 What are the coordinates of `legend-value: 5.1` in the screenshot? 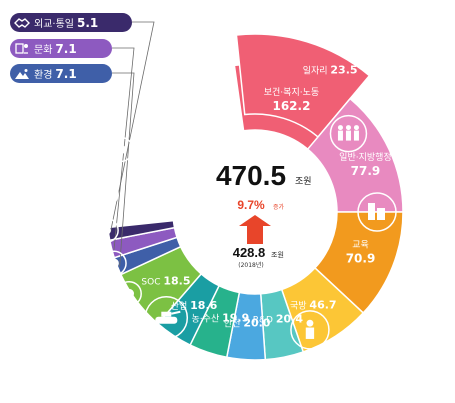 It's located at (87, 22).